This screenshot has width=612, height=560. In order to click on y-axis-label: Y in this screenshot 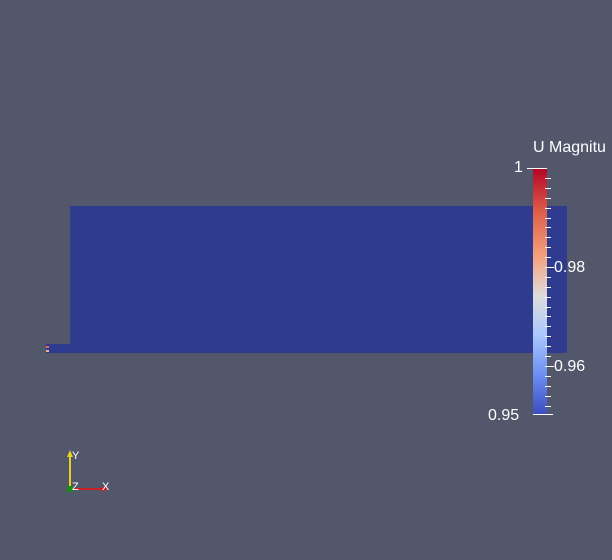, I will do `click(76, 456)`.